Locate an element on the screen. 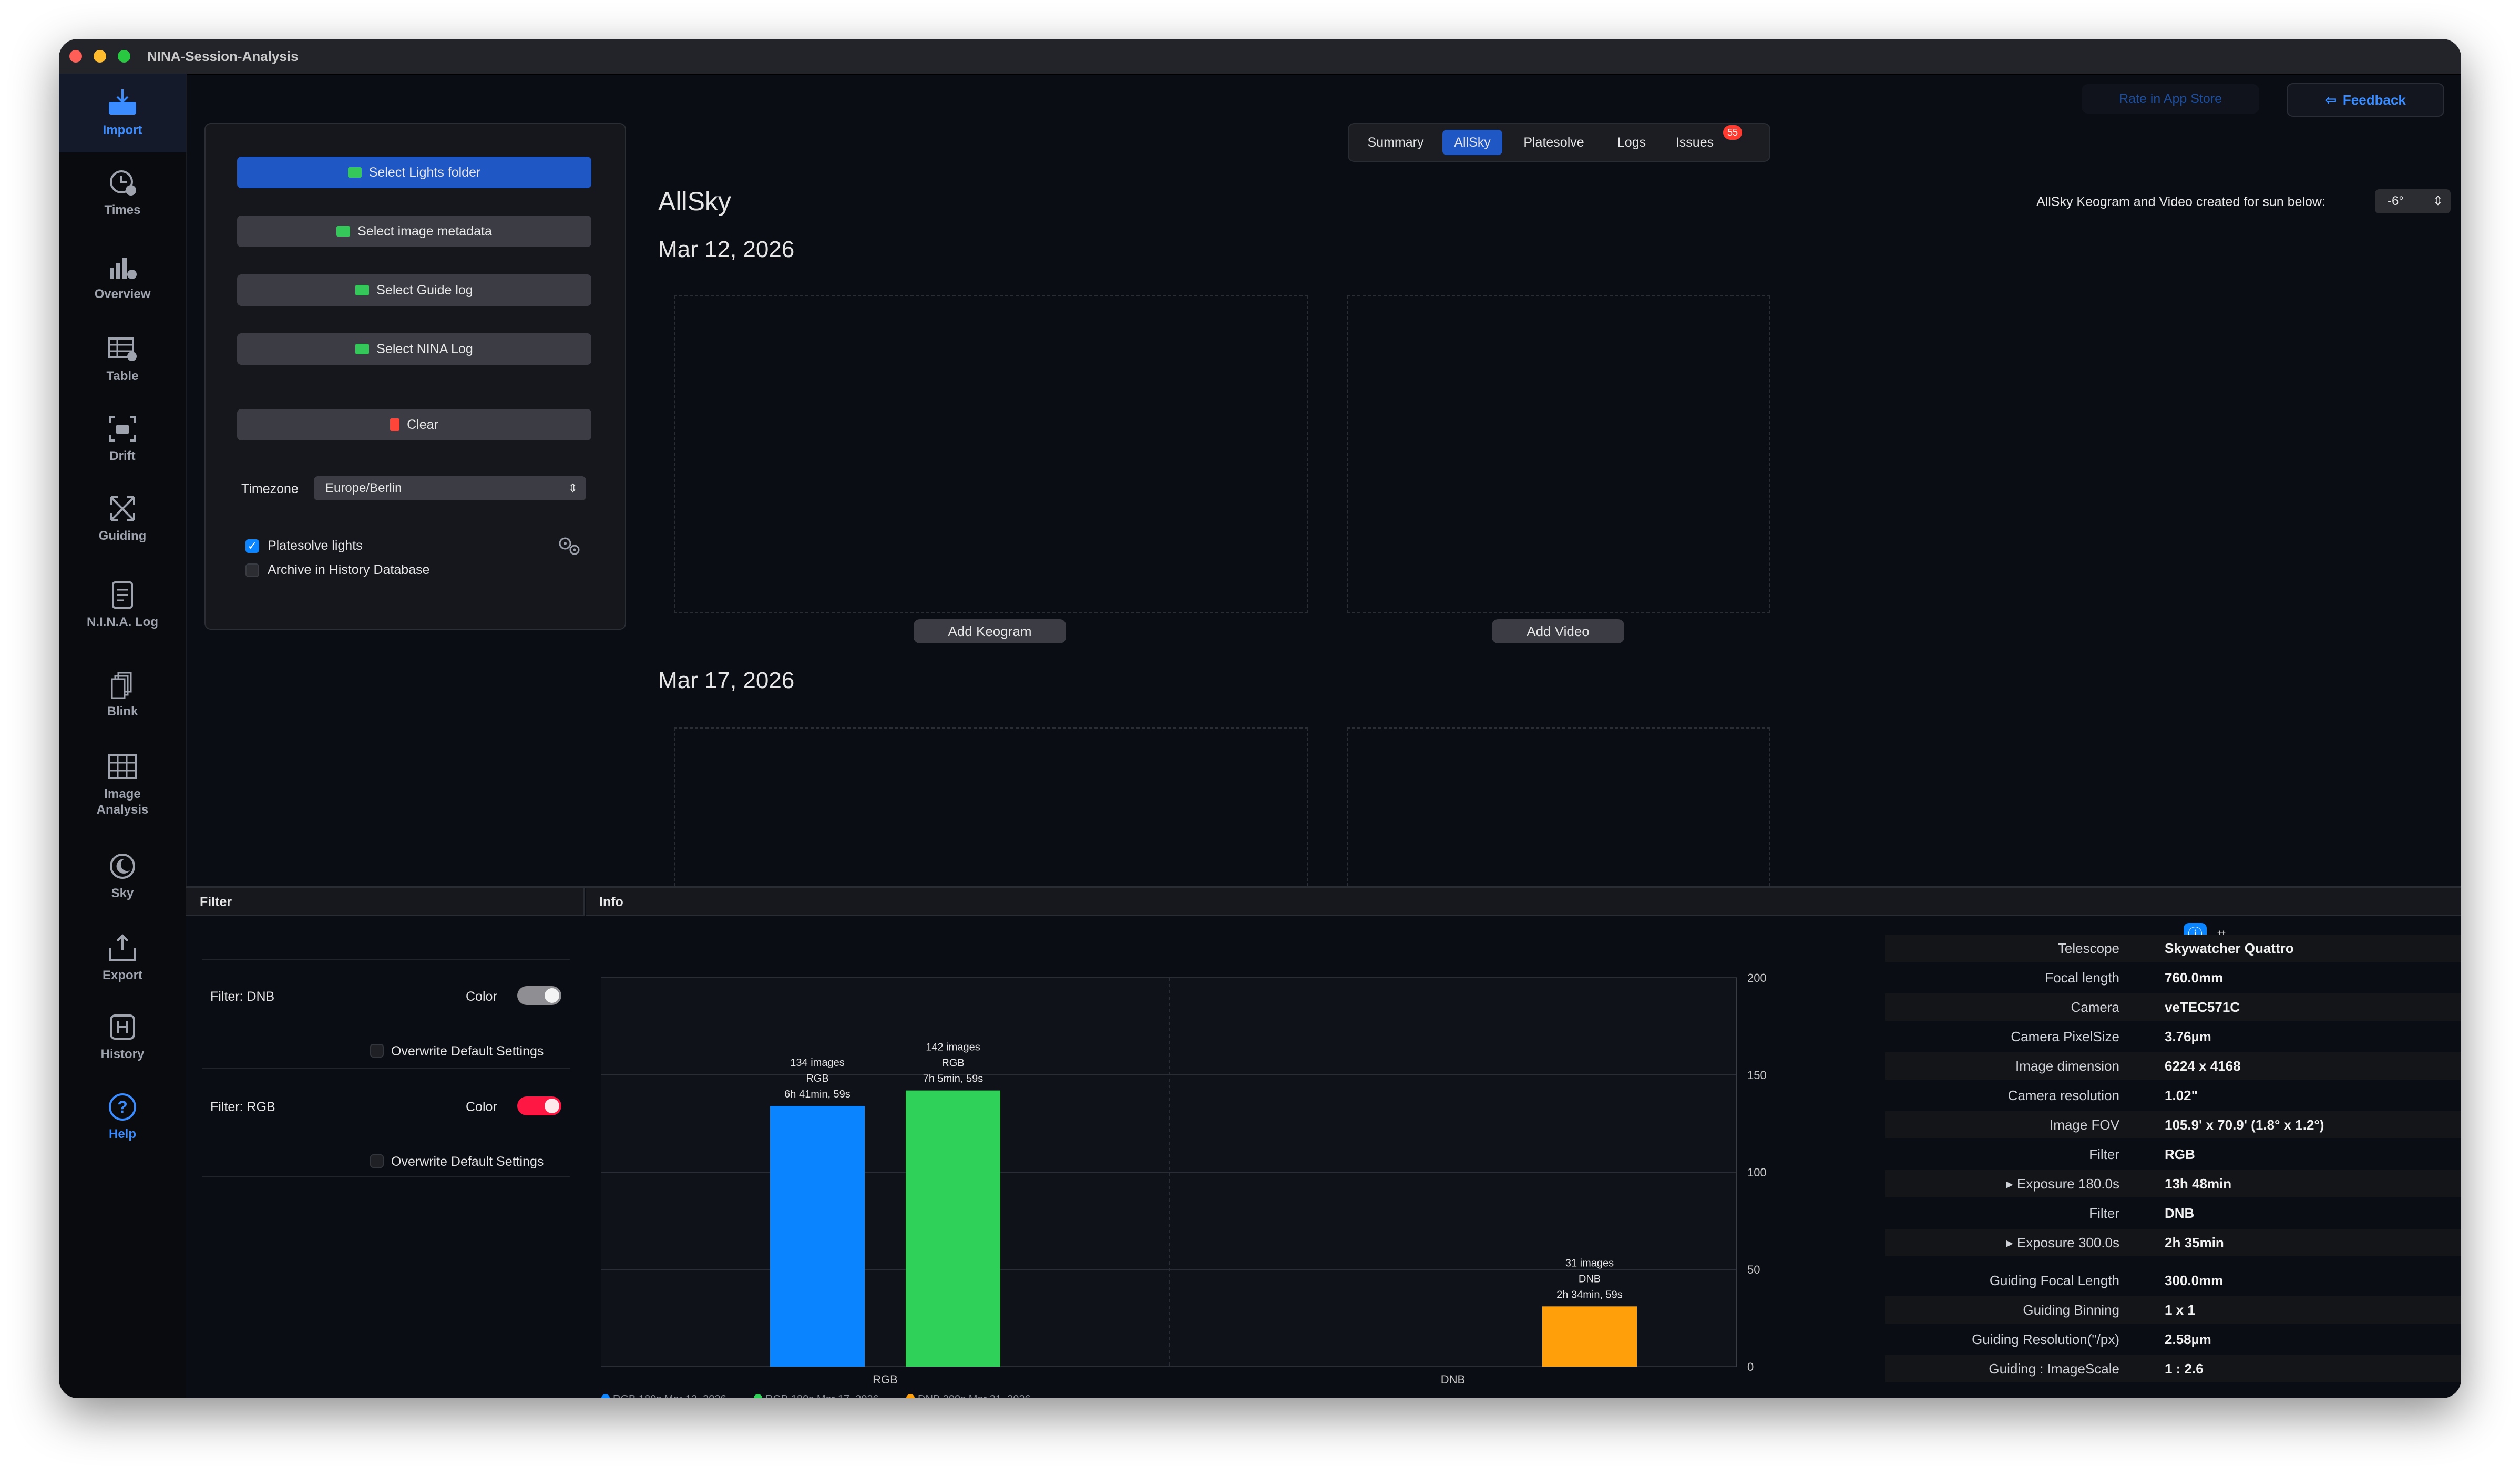 The height and width of the screenshot is (1477, 2520). info-row-value: 6224 x 4168 is located at coordinates (2203, 1066).